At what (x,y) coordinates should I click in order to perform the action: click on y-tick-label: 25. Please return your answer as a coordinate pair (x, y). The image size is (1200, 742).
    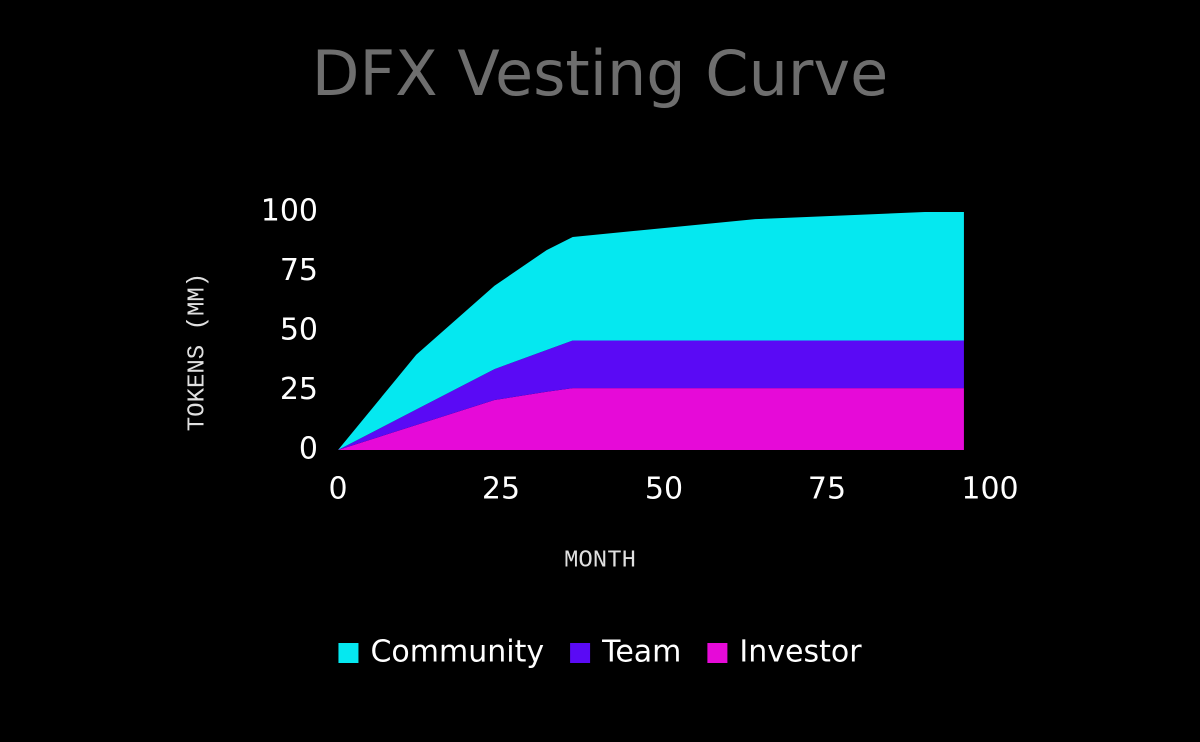
    Looking at the image, I should click on (299, 389).